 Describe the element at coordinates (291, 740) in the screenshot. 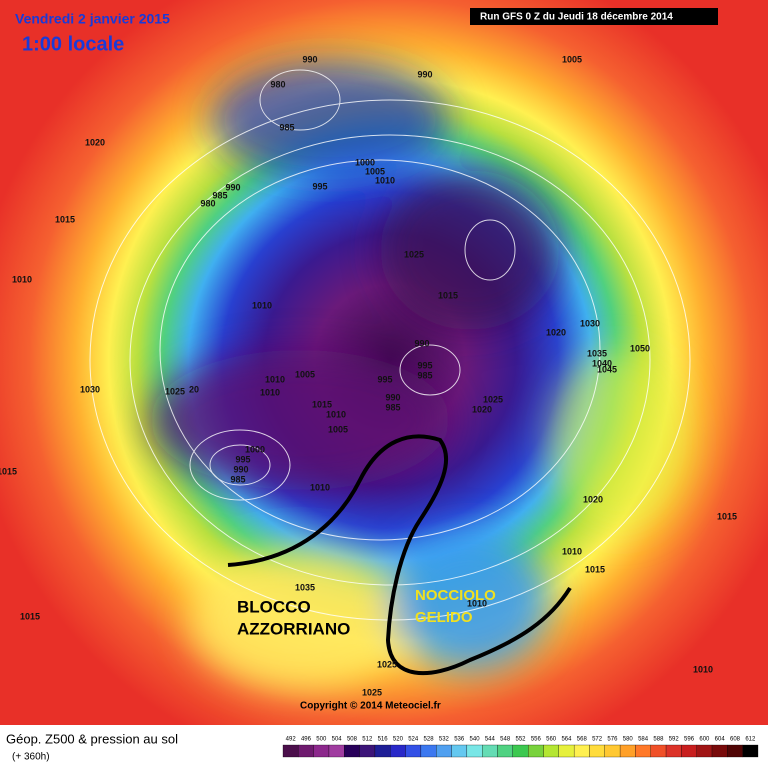

I see `colorbar-label: 492` at that location.